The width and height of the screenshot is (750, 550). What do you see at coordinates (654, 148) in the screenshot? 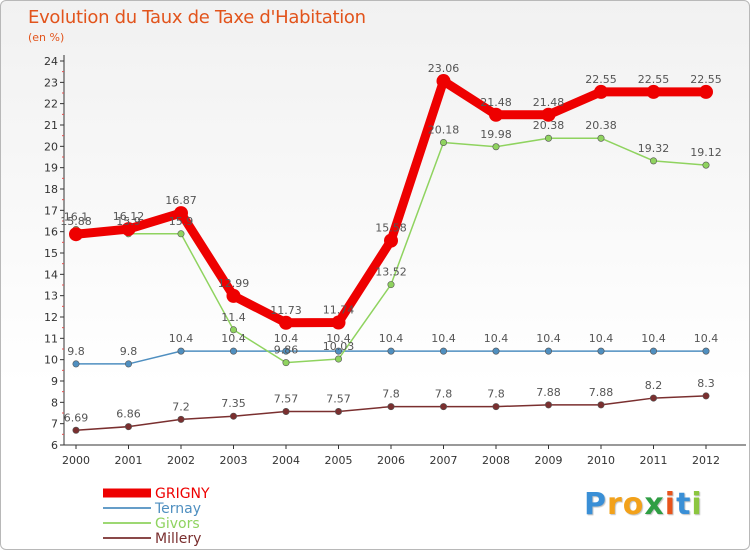
I see `data-label-givors: 19.32` at bounding box center [654, 148].